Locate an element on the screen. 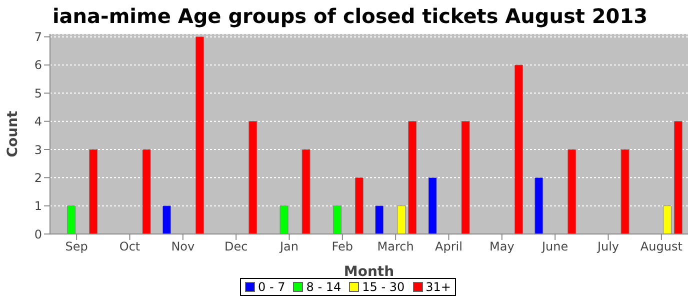 The image size is (700, 300). x-tick-label: March is located at coordinates (395, 247).